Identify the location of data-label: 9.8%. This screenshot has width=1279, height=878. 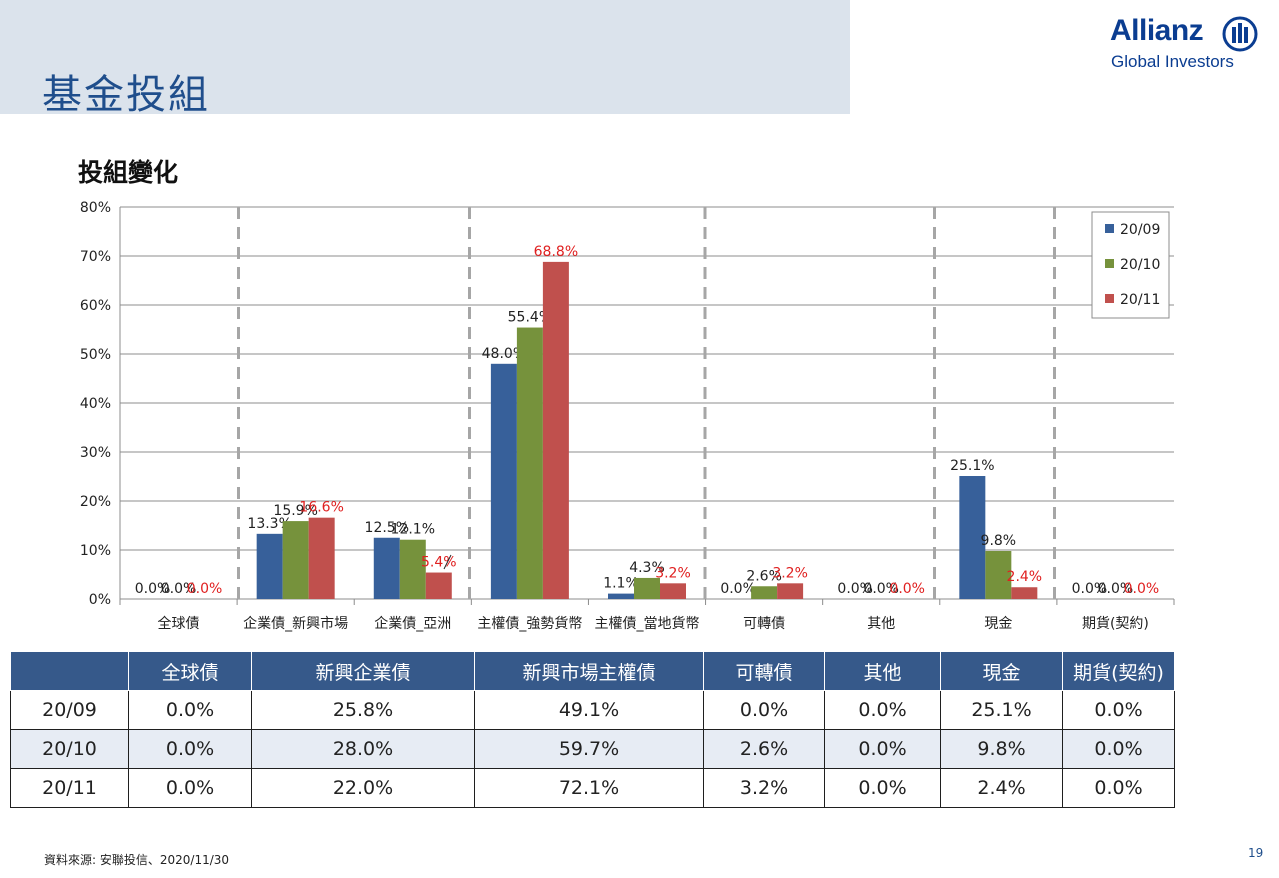
(999, 541).